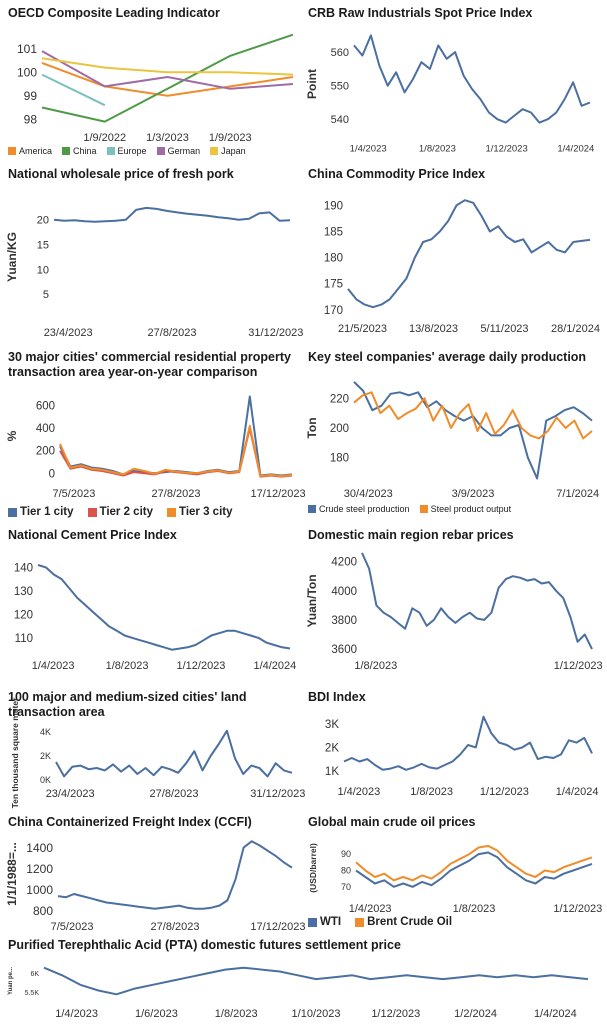 The image size is (607, 1024). What do you see at coordinates (575, 329) in the screenshot?
I see `x-tick-label: 28/1/2024` at bounding box center [575, 329].